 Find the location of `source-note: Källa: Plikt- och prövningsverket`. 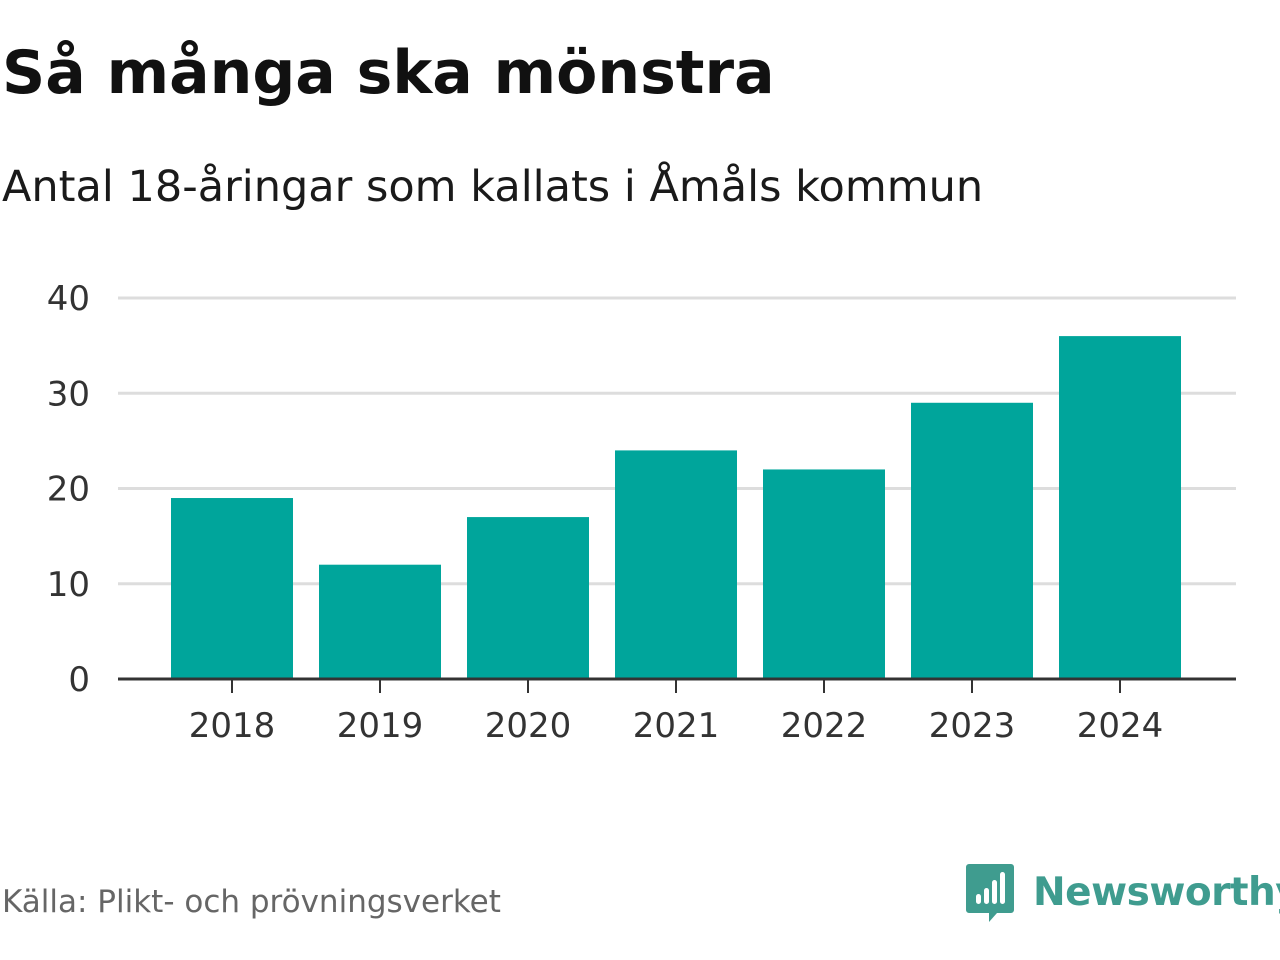

source-note: Källa: Plikt- och prövningsverket is located at coordinates (251, 902).